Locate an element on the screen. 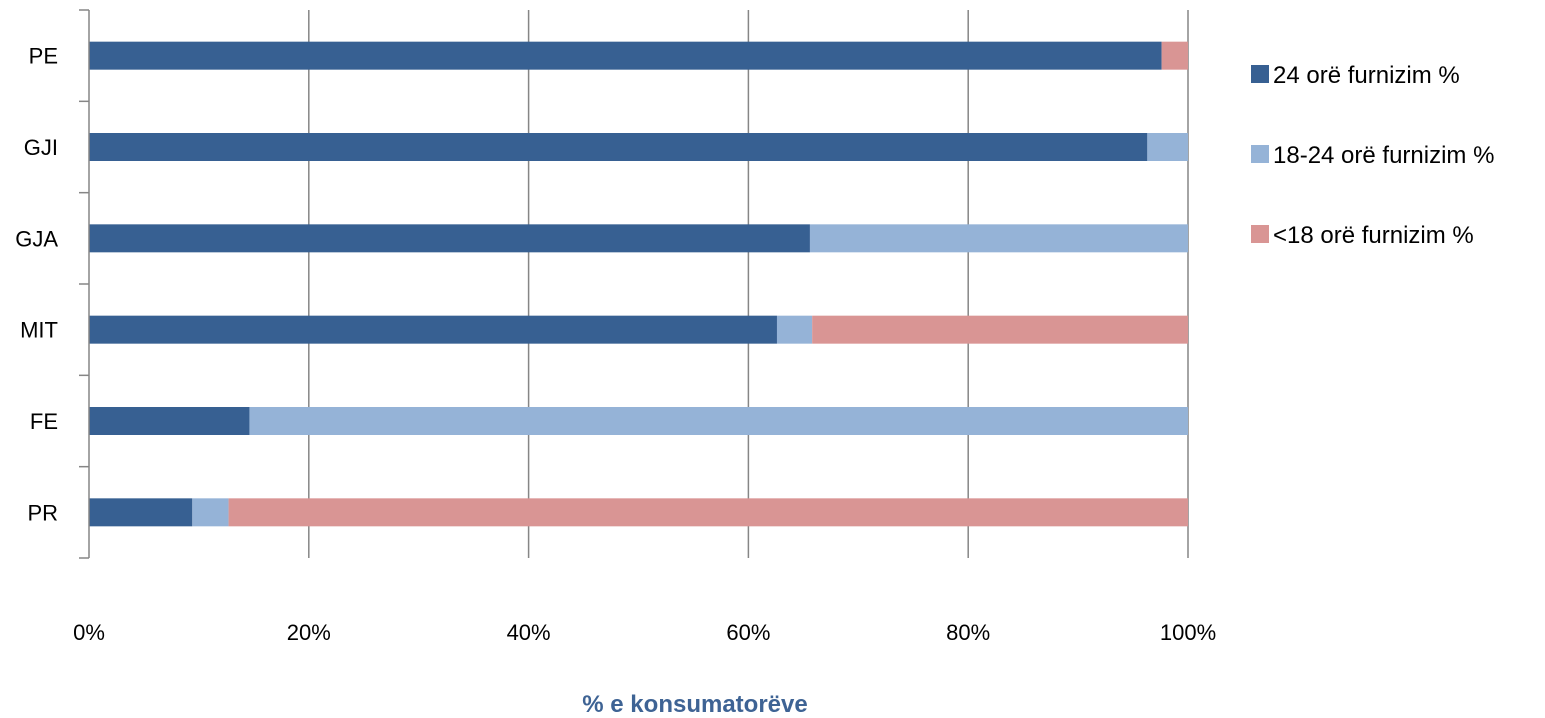  category-label: PR is located at coordinates (42, 512).